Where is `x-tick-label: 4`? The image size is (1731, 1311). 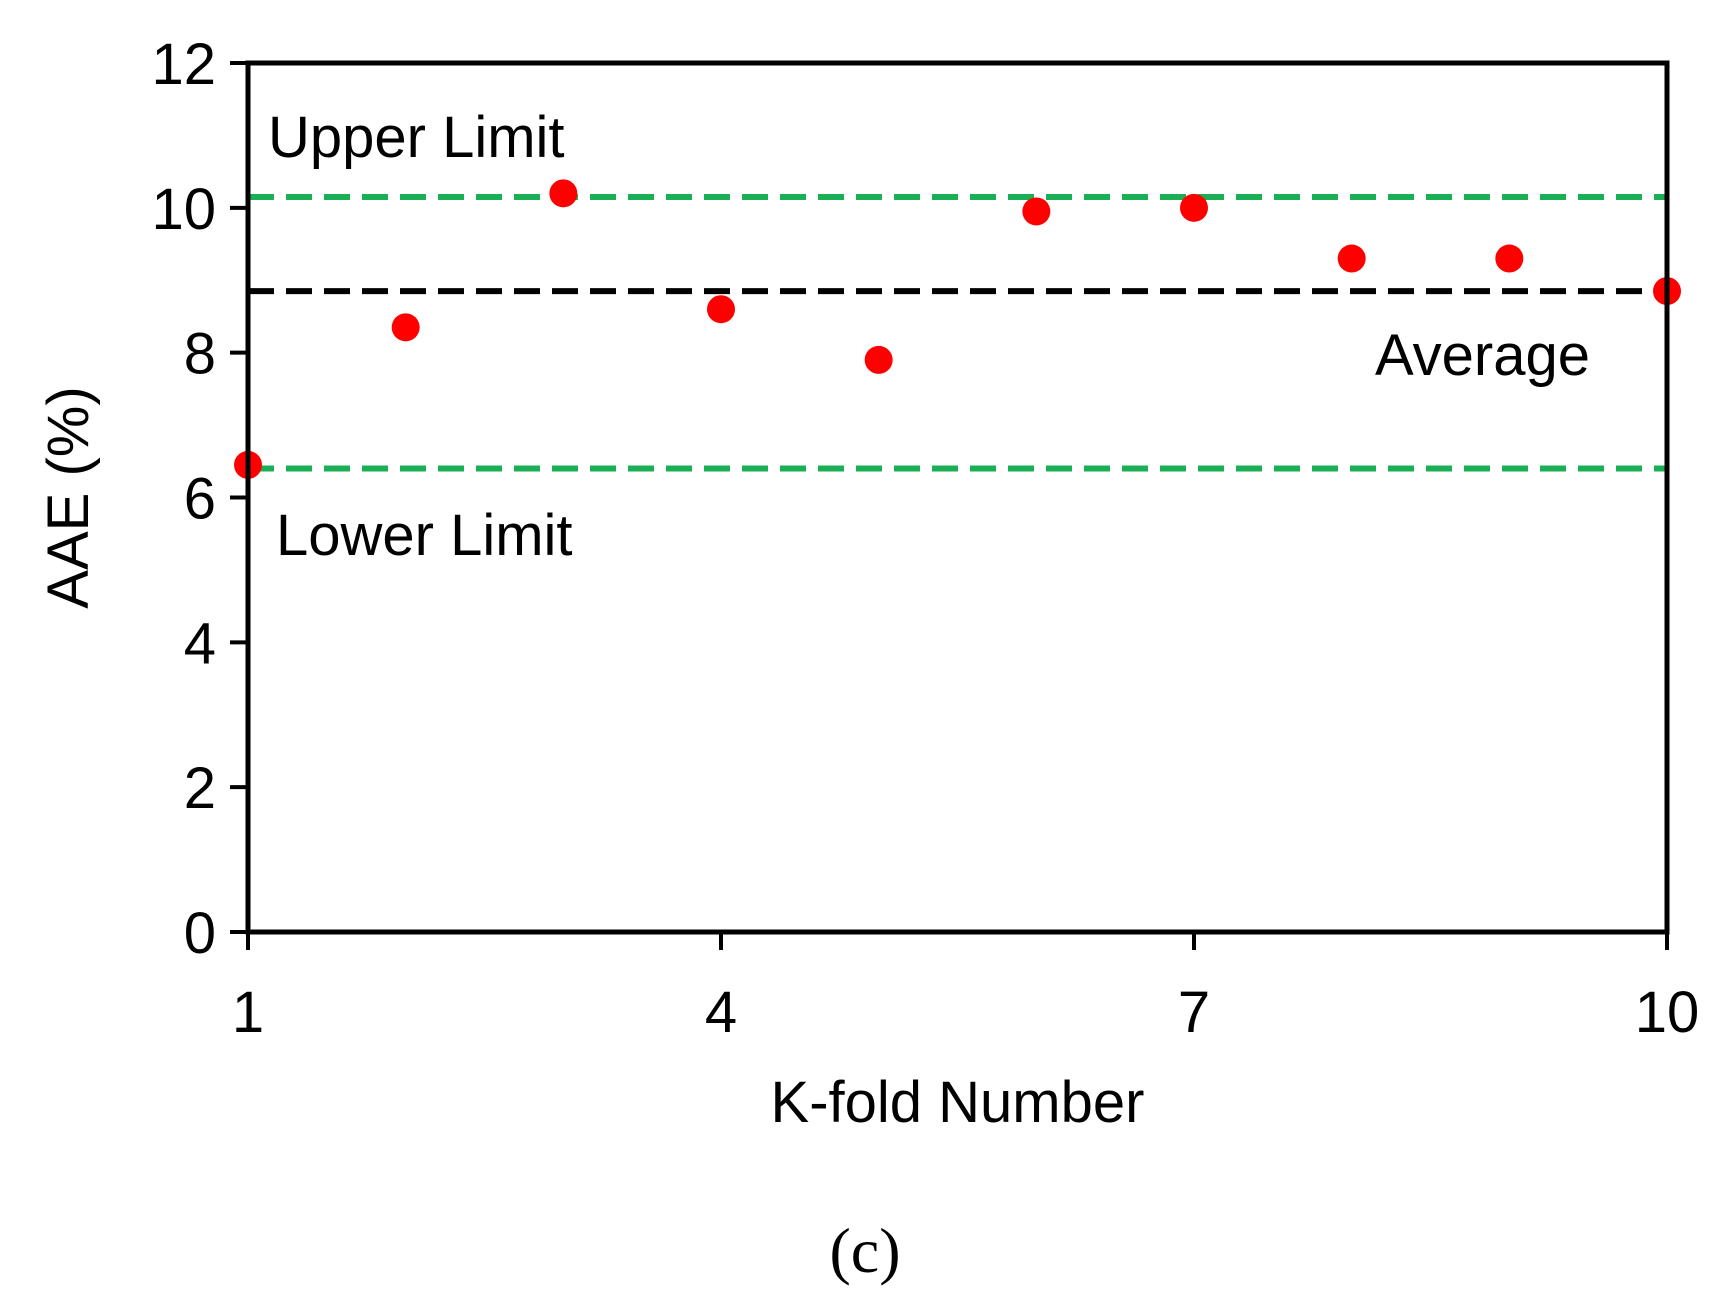
x-tick-label: 4 is located at coordinates (721, 1012).